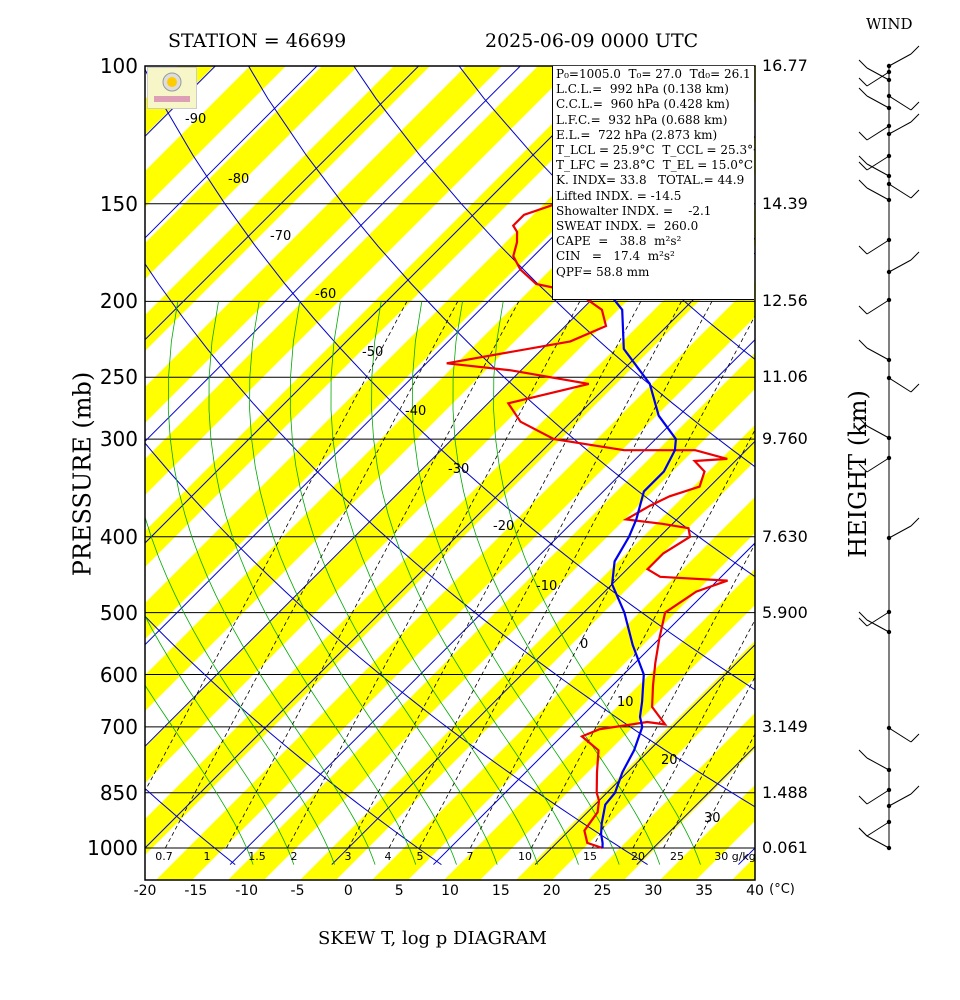 Image resolution: width=960 pixels, height=1000 pixels. Describe the element at coordinates (546, 586) in the screenshot. I see `isotherm-label: -10` at that location.